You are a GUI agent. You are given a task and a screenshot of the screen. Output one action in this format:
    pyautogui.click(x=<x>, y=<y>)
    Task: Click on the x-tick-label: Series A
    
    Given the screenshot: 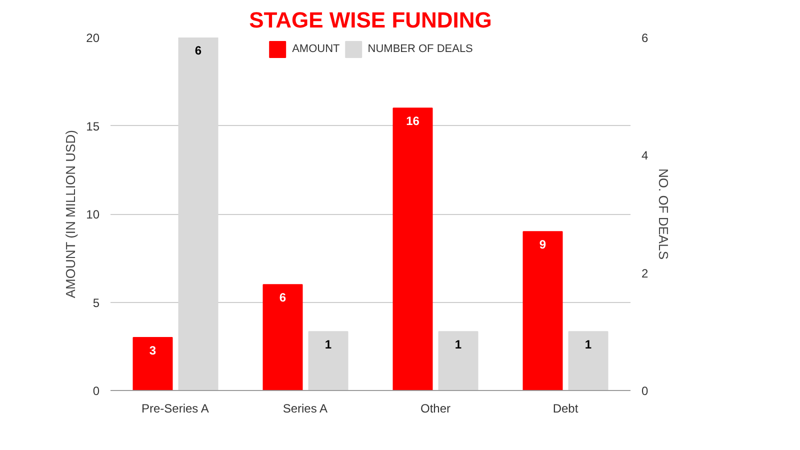 What is the action you would take?
    pyautogui.click(x=305, y=409)
    